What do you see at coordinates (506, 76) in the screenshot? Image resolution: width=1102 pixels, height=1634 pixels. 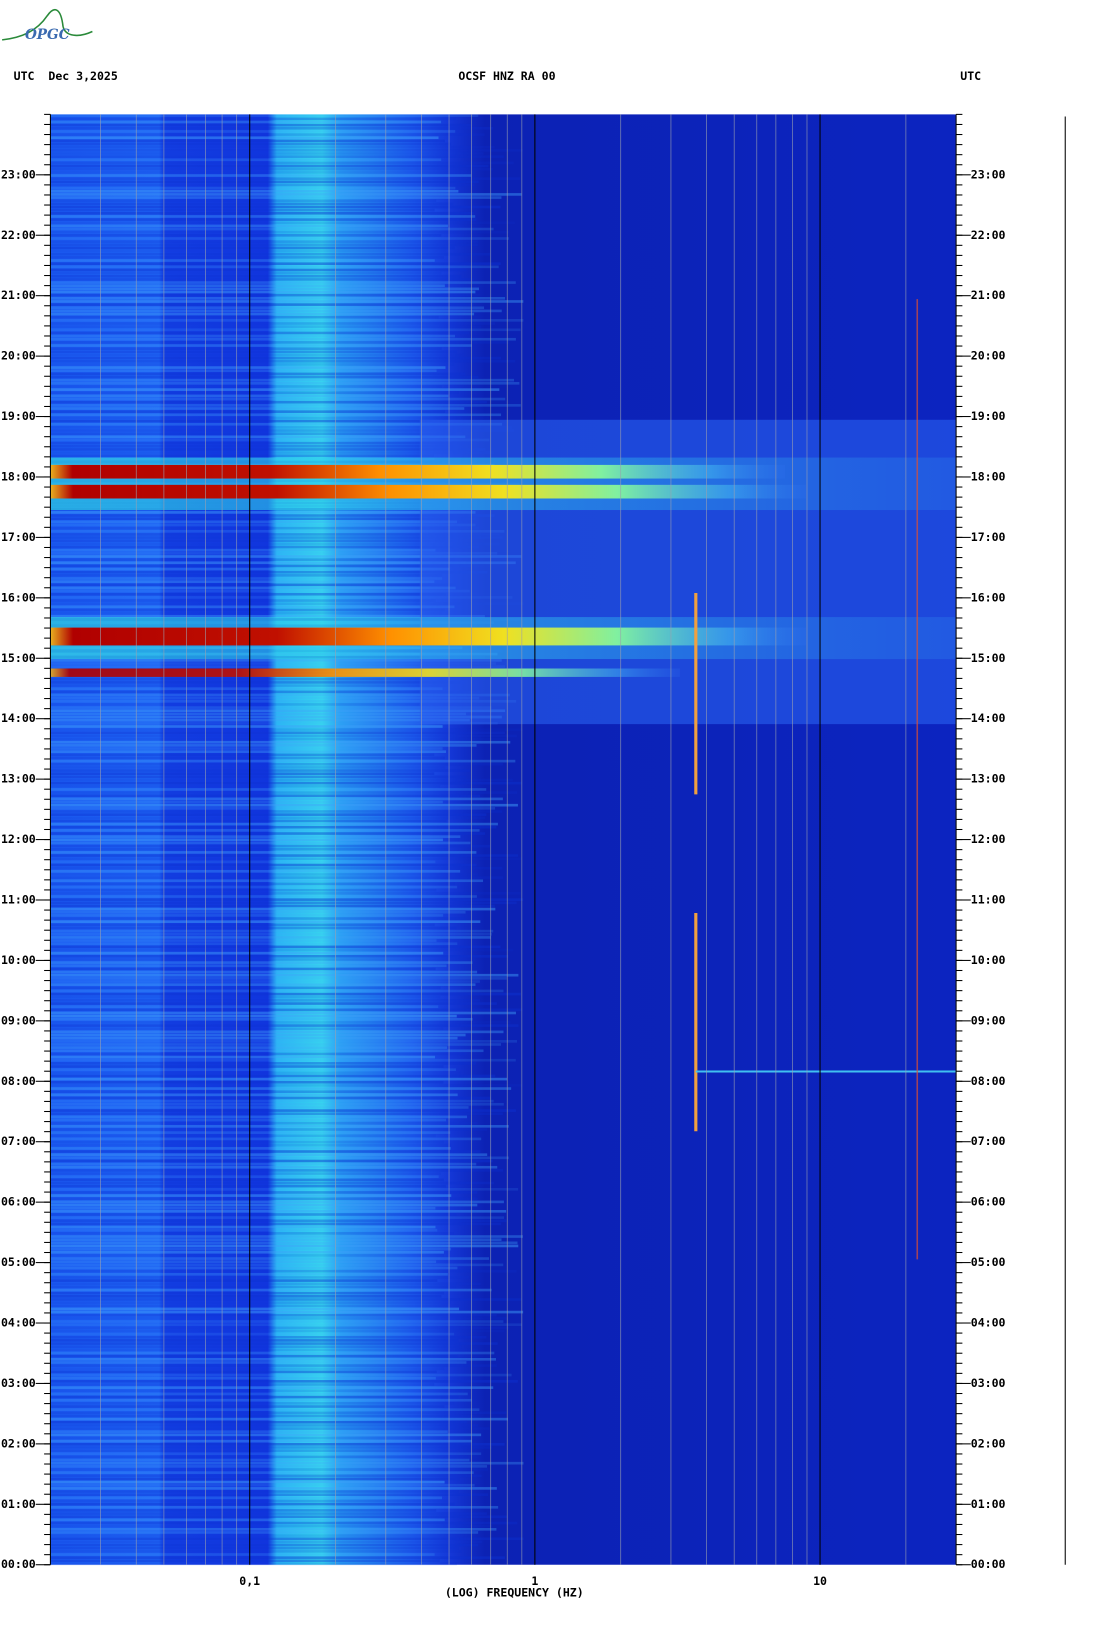 I see `chart-title: OCSF HNZ RA 00` at bounding box center [506, 76].